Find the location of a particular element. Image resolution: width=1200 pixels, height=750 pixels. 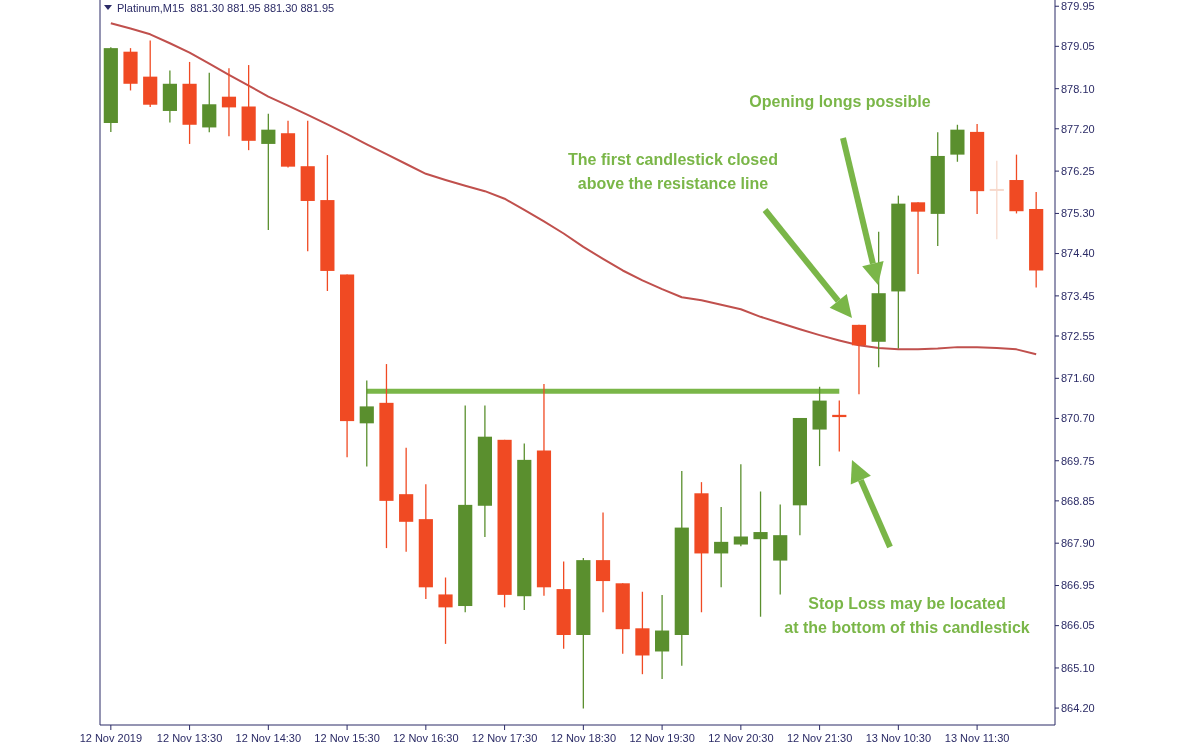

annotation: Stop Loss may be located at the bottom of this candlestick is located at coordinates (907, 615).